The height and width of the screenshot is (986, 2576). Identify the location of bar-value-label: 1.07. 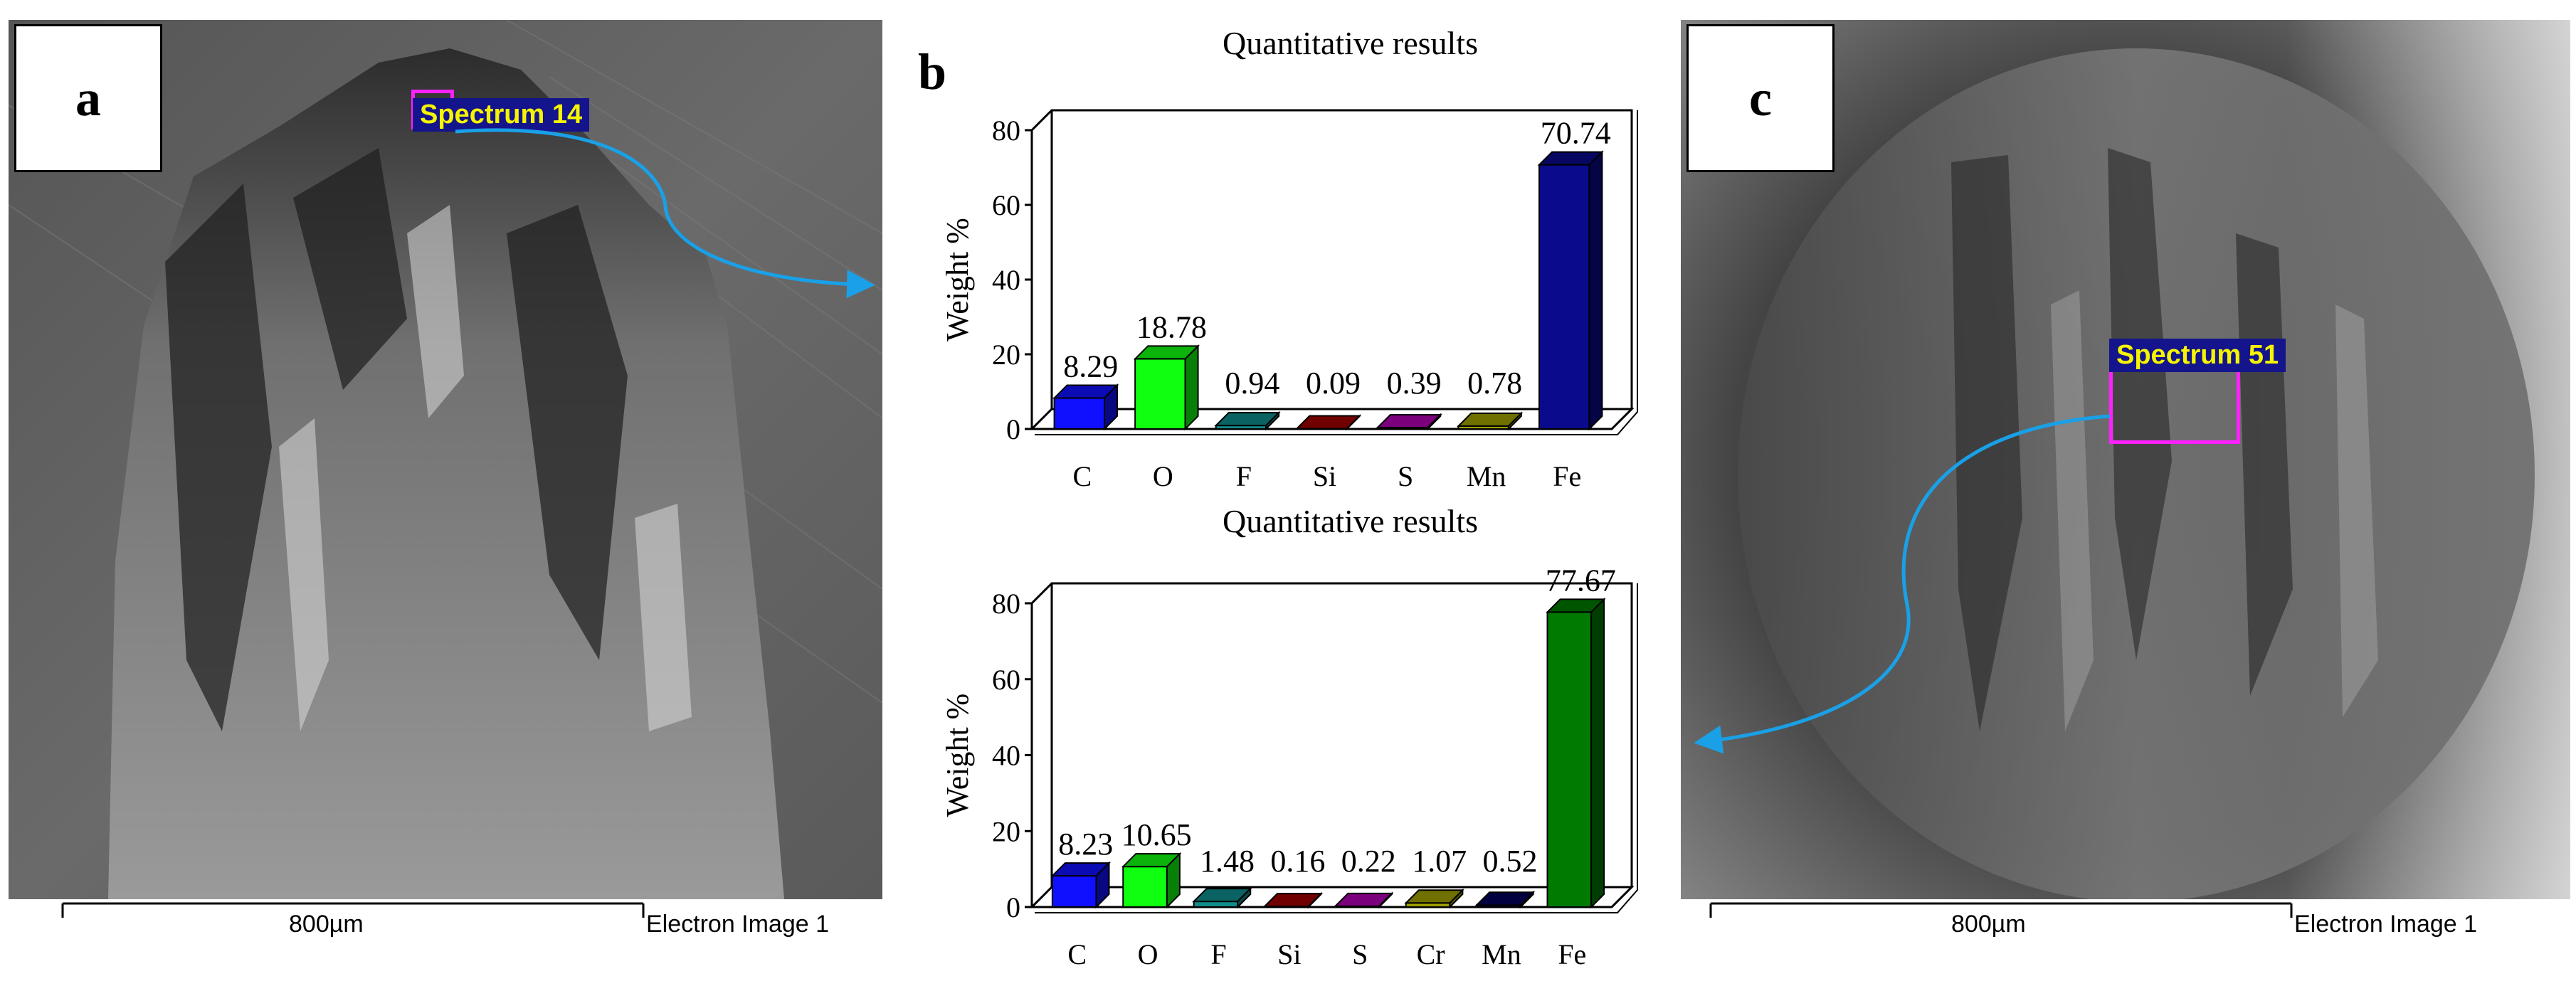
(1439, 862).